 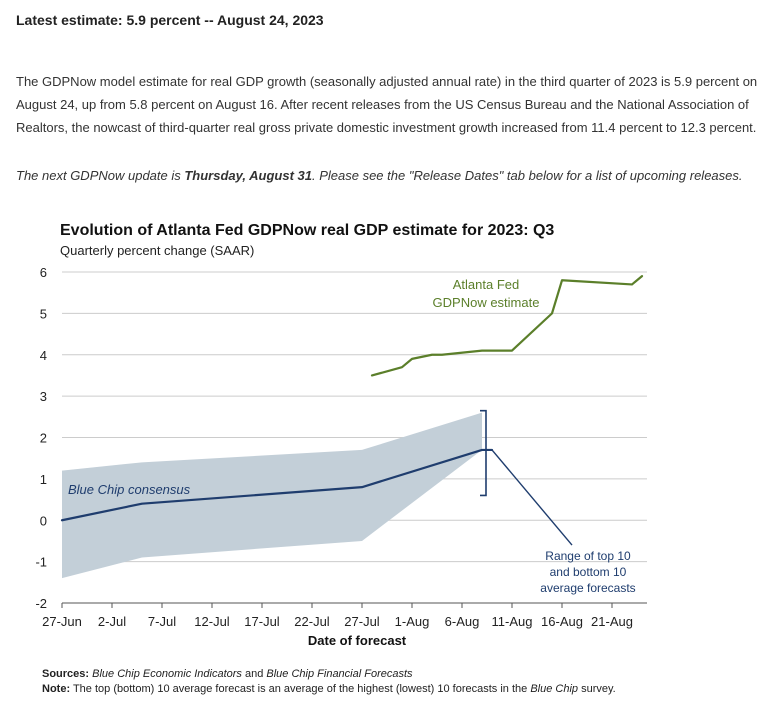 I want to click on y-tick-label: 0, so click(x=43, y=520).